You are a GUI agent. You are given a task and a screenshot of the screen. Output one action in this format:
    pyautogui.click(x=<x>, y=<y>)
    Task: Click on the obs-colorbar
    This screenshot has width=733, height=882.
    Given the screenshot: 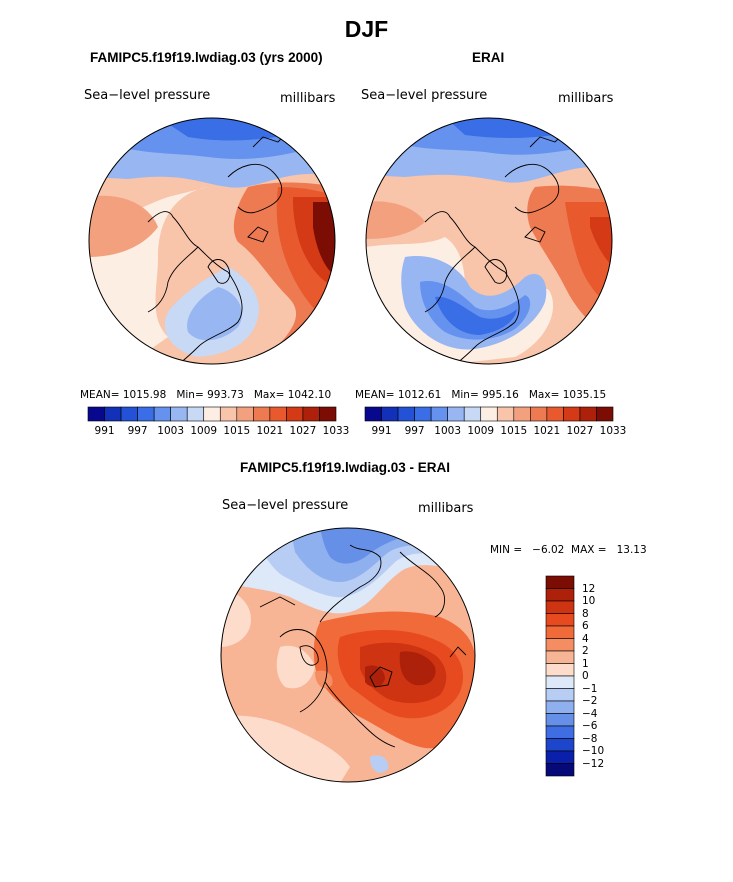 What is the action you would take?
    pyautogui.click(x=489, y=414)
    